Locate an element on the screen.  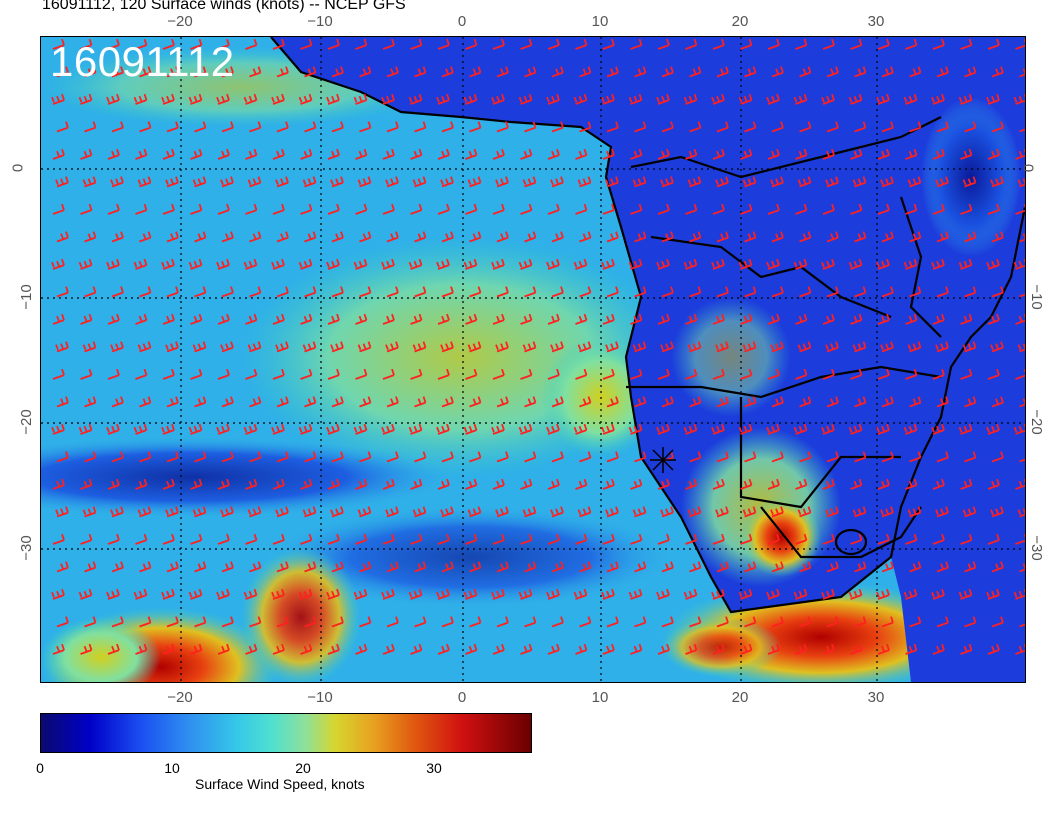
lon-tick-label: −10 is located at coordinates (320, 697).